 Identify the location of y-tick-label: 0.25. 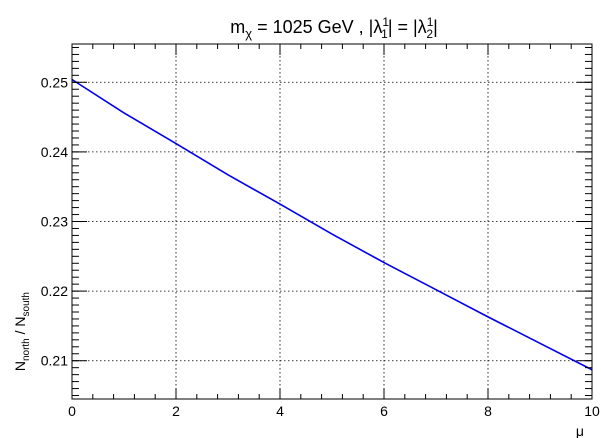
(54, 82).